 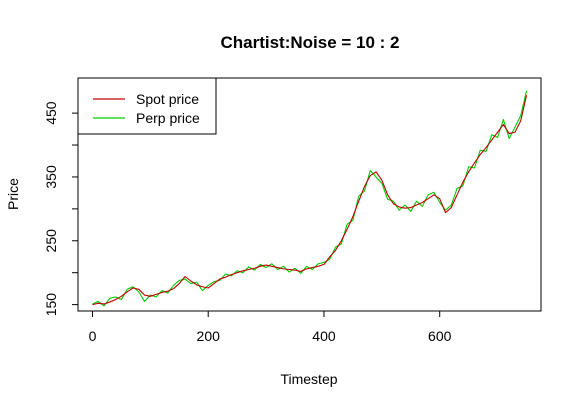 What do you see at coordinates (309, 42) in the screenshot?
I see `chart-title: Chartist:Noise = 10 : 2` at bounding box center [309, 42].